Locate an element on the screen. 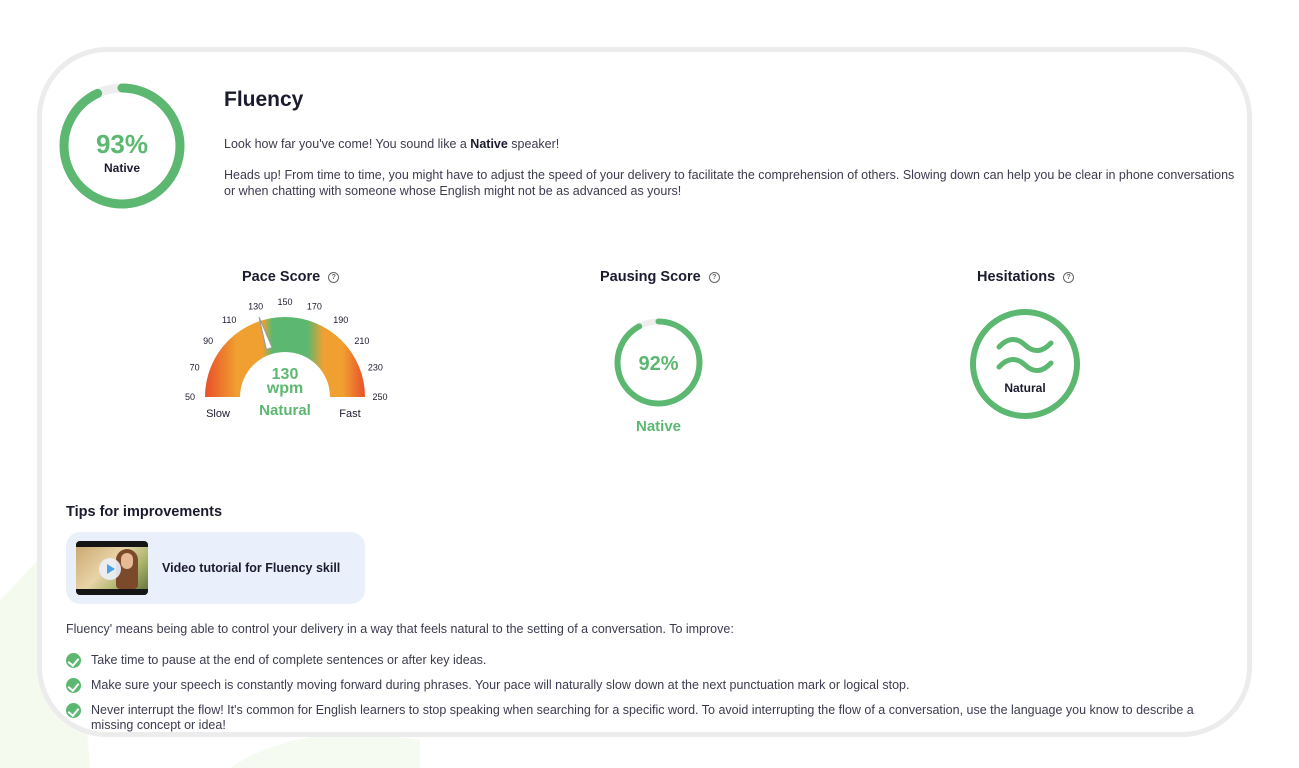 The width and height of the screenshot is (1299, 768). pace-max-label: Fast is located at coordinates (349, 414).